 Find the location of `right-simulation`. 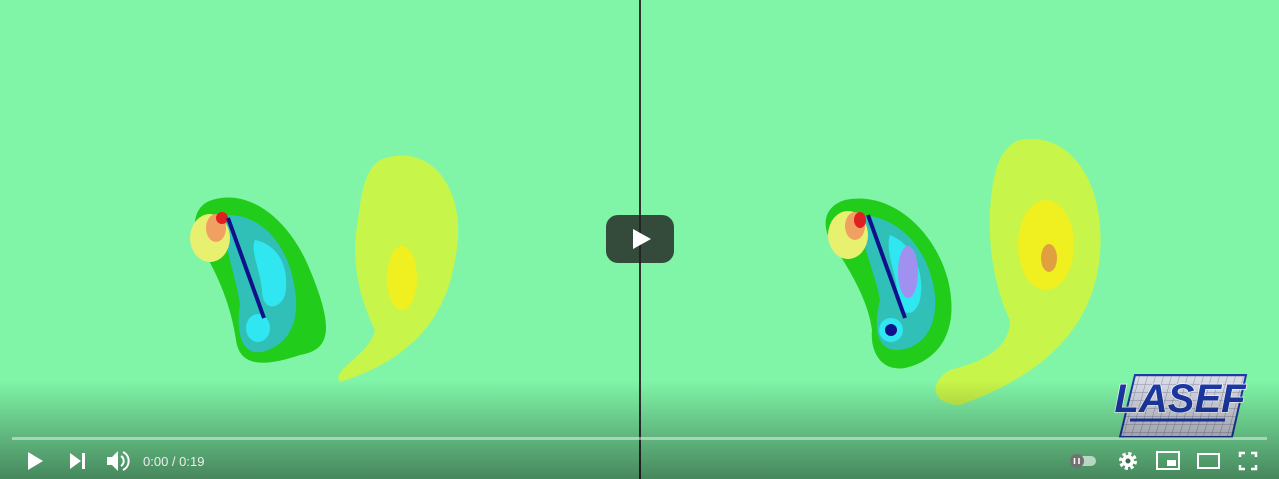

right-simulation is located at coordinates (963, 272).